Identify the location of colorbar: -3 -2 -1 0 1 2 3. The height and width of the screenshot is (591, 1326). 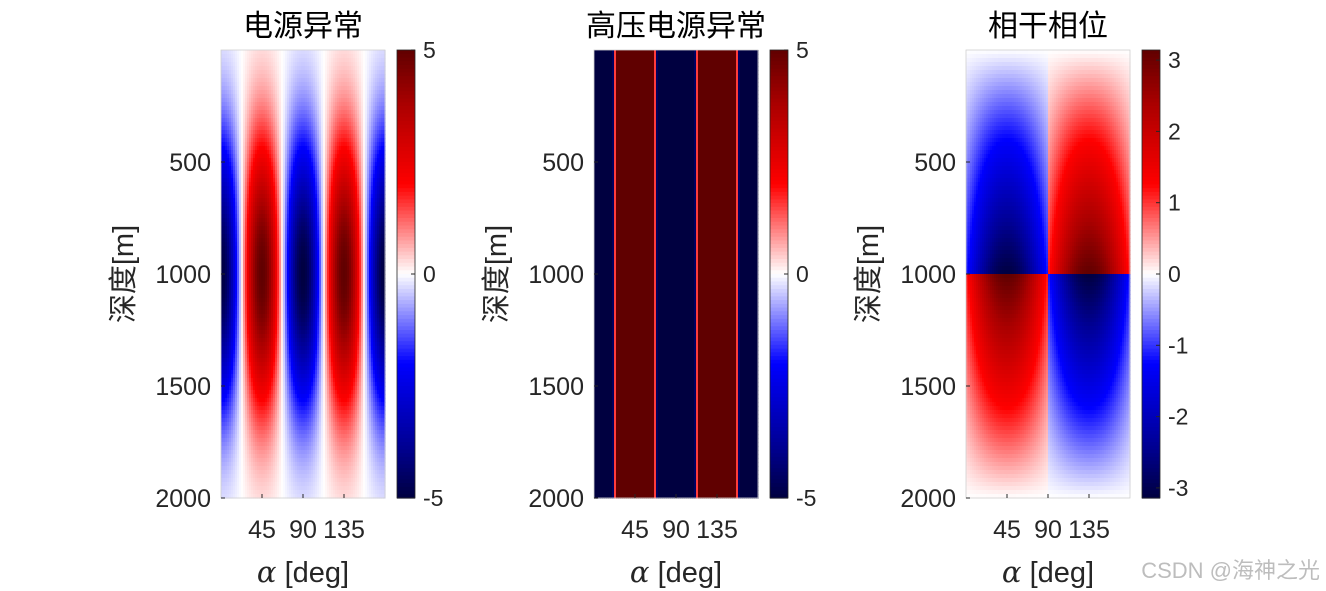
(1165, 274).